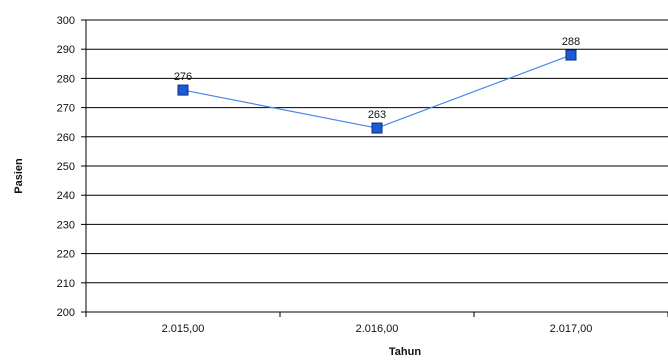 The height and width of the screenshot is (361, 668). I want to click on x-axis-title: Tahun, so click(405, 352).